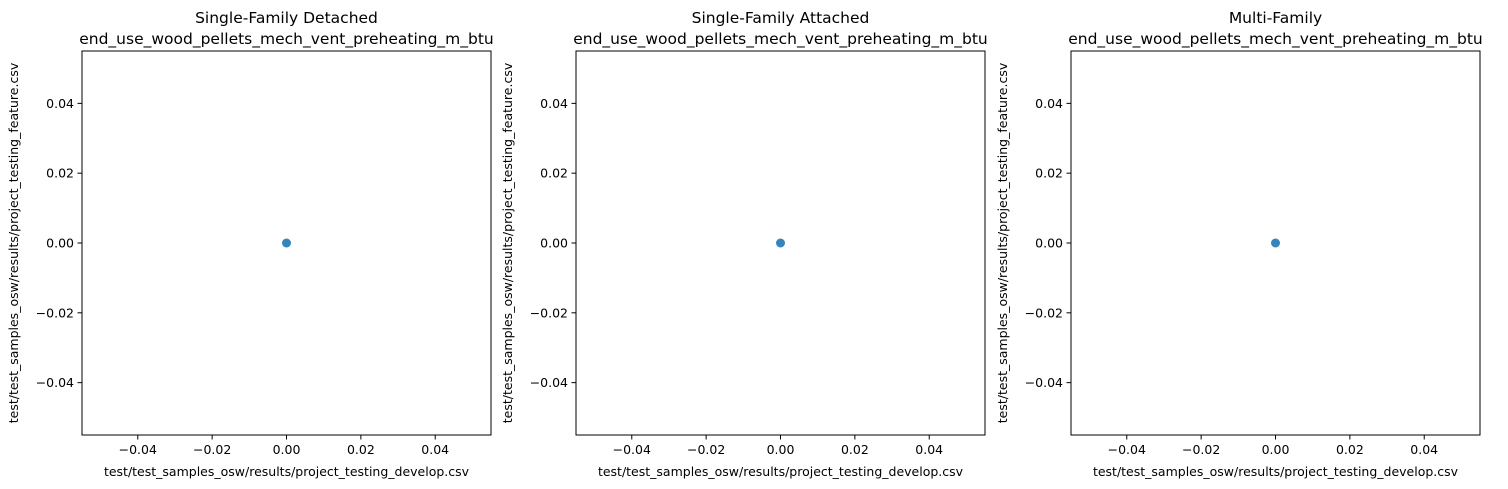 The width and height of the screenshot is (1508, 489). Describe the element at coordinates (286, 18) in the screenshot. I see `subplot-title: Single-Family Detached` at that location.